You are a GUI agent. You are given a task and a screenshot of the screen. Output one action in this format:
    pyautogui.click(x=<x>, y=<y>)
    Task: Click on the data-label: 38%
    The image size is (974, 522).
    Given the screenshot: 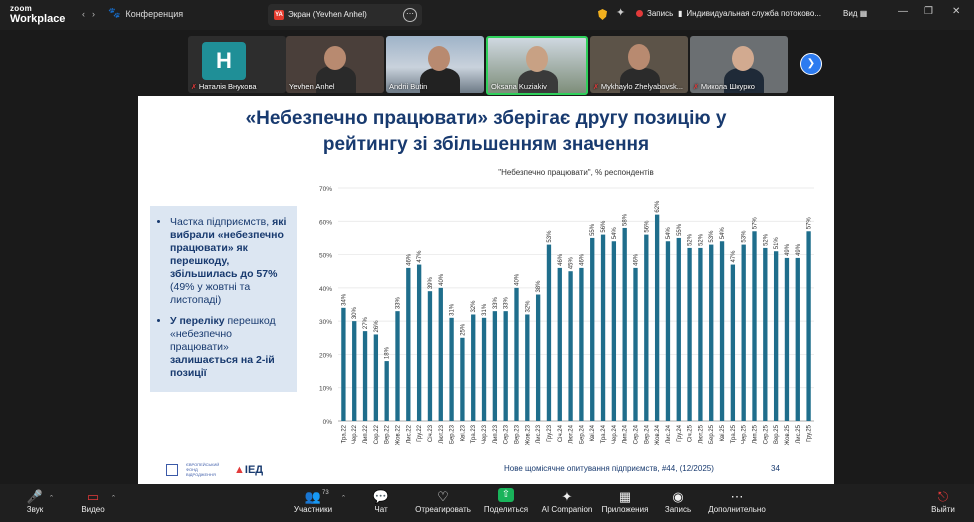 What is the action you would take?
    pyautogui.click(x=539, y=286)
    